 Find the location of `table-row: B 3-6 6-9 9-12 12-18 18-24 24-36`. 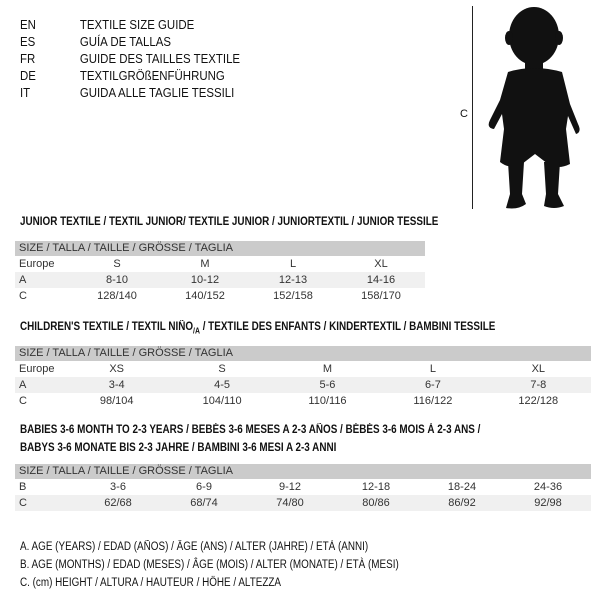

table-row: B 3-6 6-9 9-12 12-18 18-24 24-36 is located at coordinates (291, 487).